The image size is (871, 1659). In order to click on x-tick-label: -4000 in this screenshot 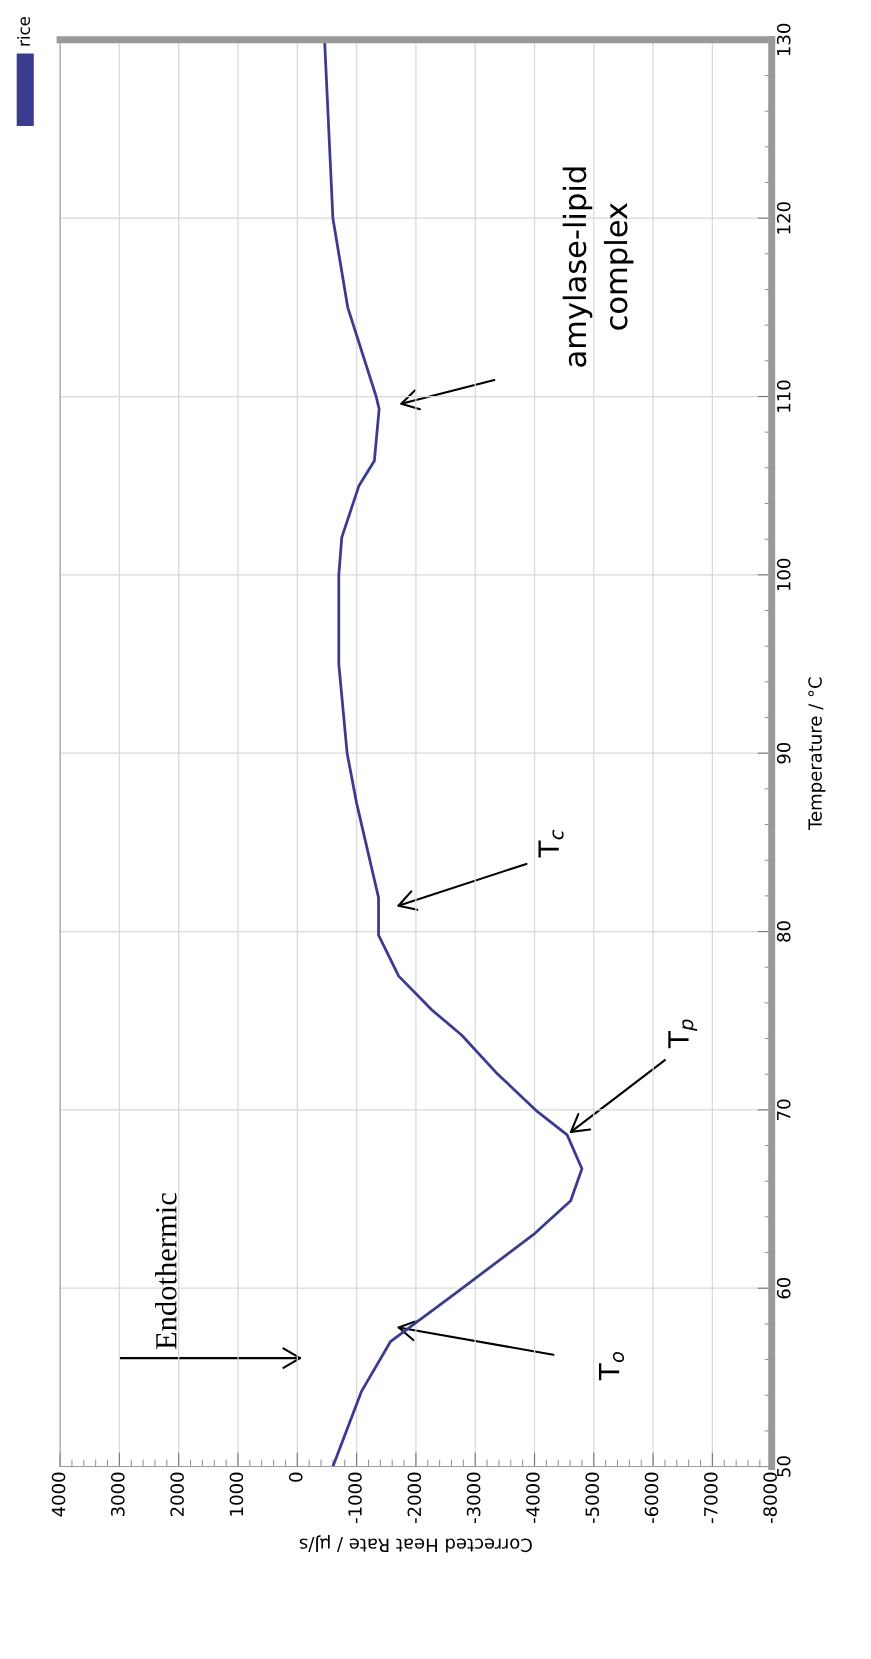, I will do `click(533, 1497)`.